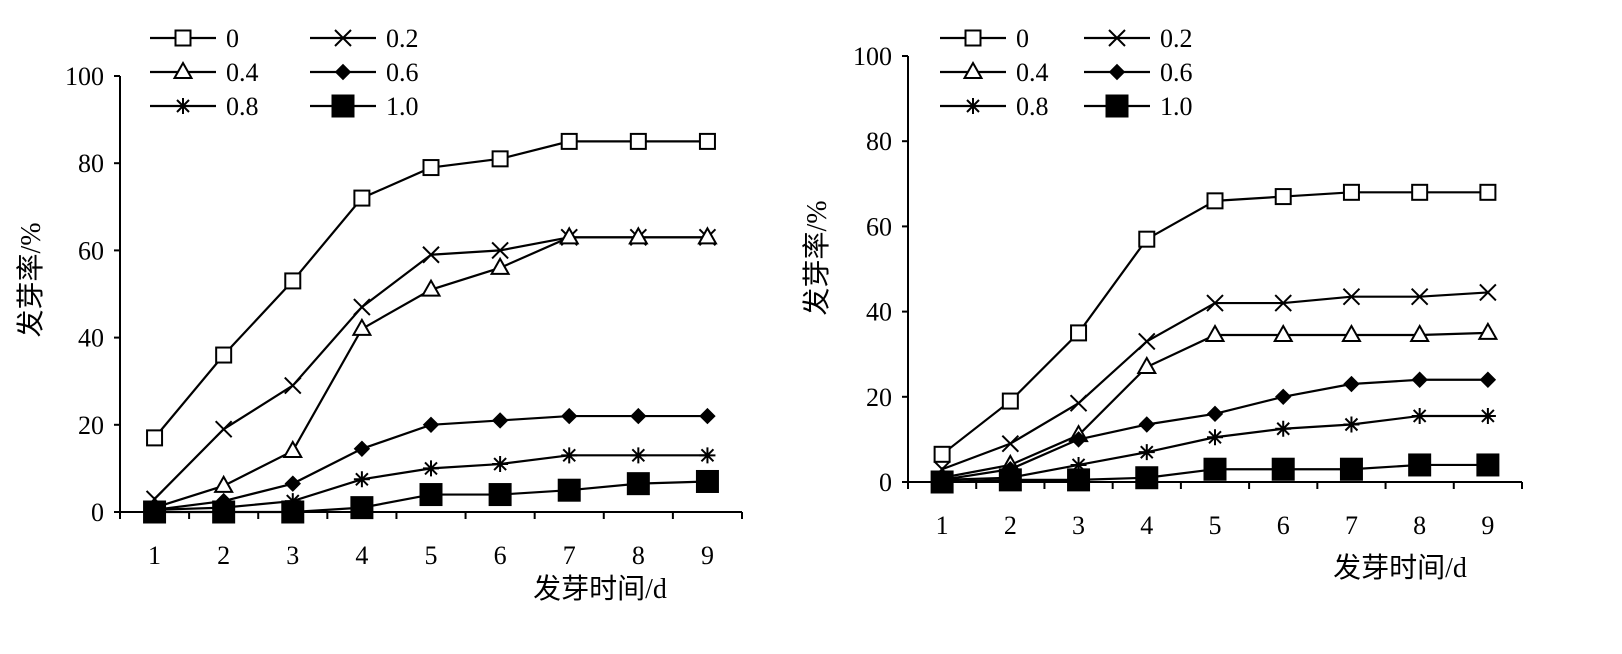  What do you see at coordinates (707, 555) in the screenshot?
I see `x-tick-label: 9` at bounding box center [707, 555].